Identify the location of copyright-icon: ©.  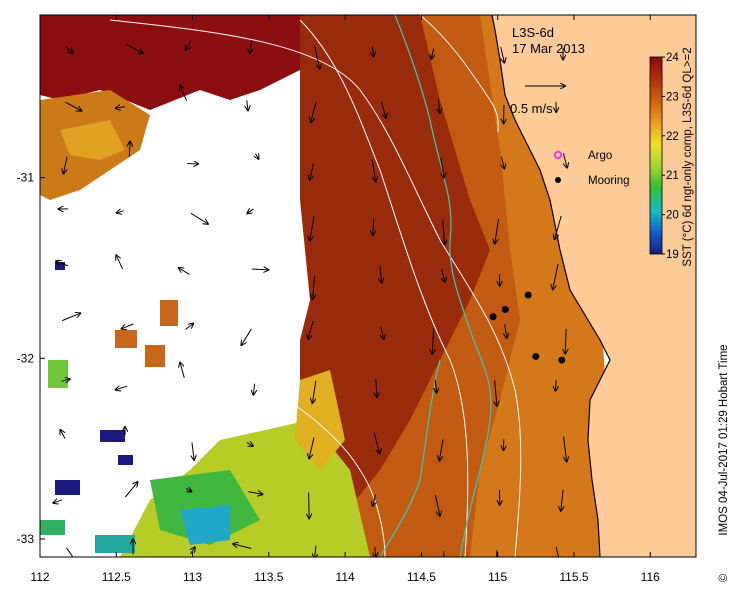
(724, 577).